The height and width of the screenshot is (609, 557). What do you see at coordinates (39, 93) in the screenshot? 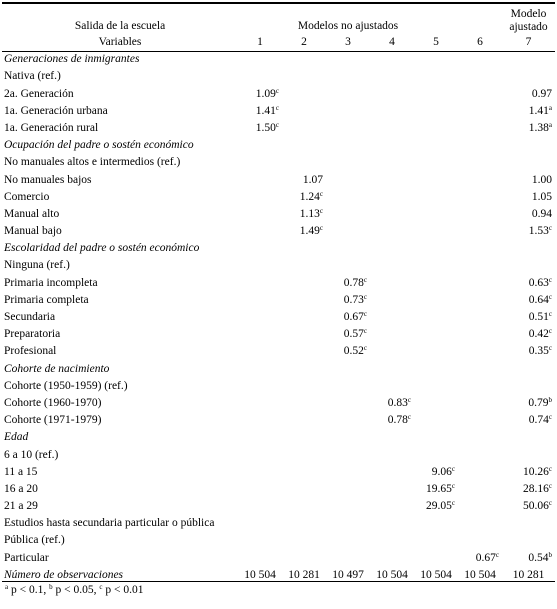
I see `row-label: 2a. Generación` at bounding box center [39, 93].